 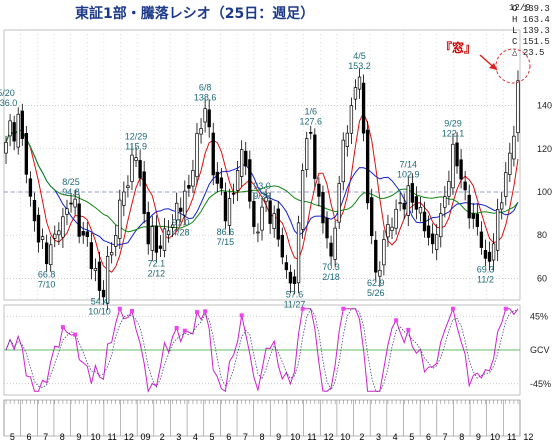 What do you see at coordinates (295, 295) in the screenshot?
I see `annotation-label: 57.6` at bounding box center [295, 295].